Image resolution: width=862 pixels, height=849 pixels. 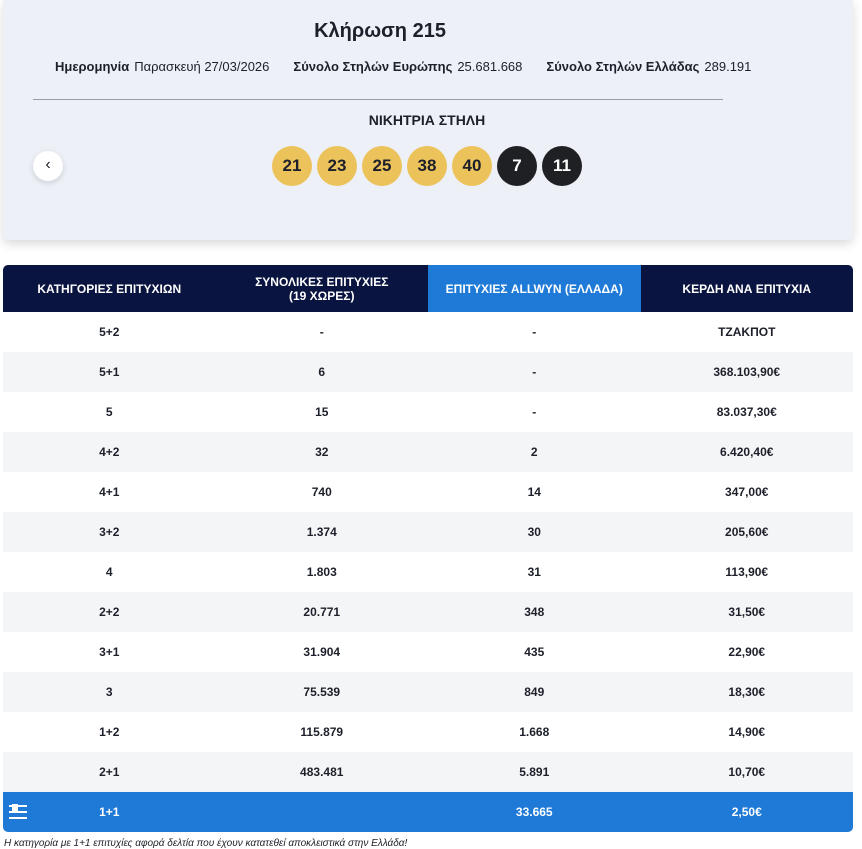 I want to click on info-label: Ημερομηνία, so click(x=92, y=66).